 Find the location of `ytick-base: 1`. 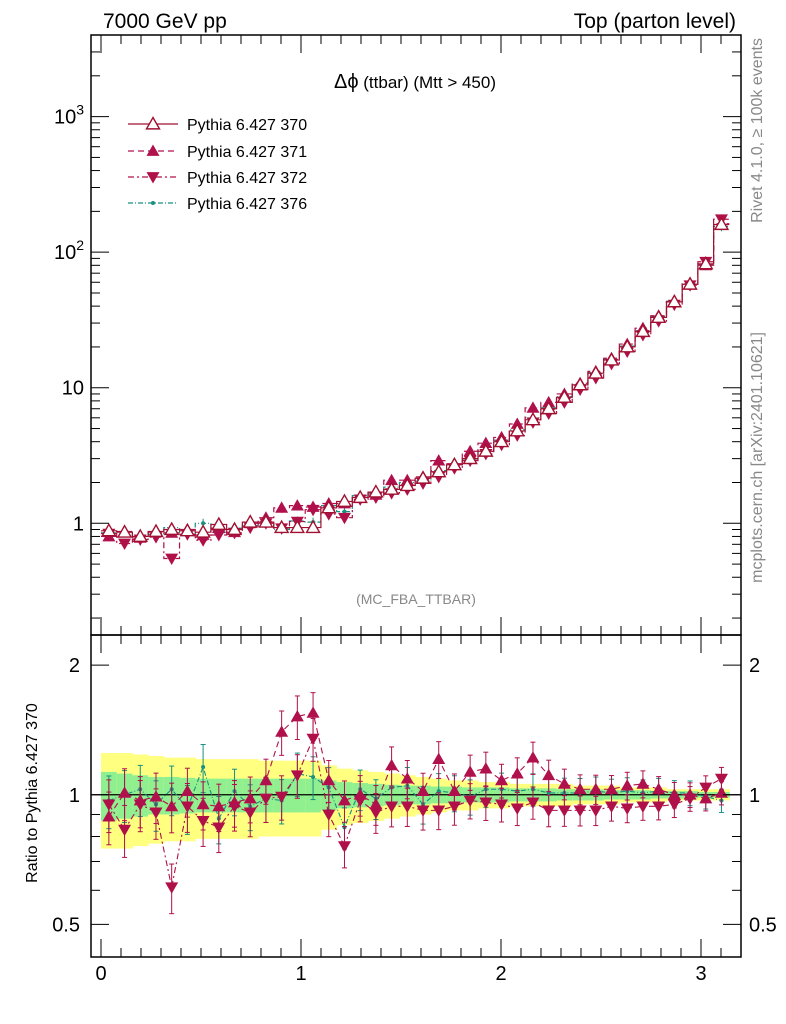

ytick-base: 1 is located at coordinates (78, 524).